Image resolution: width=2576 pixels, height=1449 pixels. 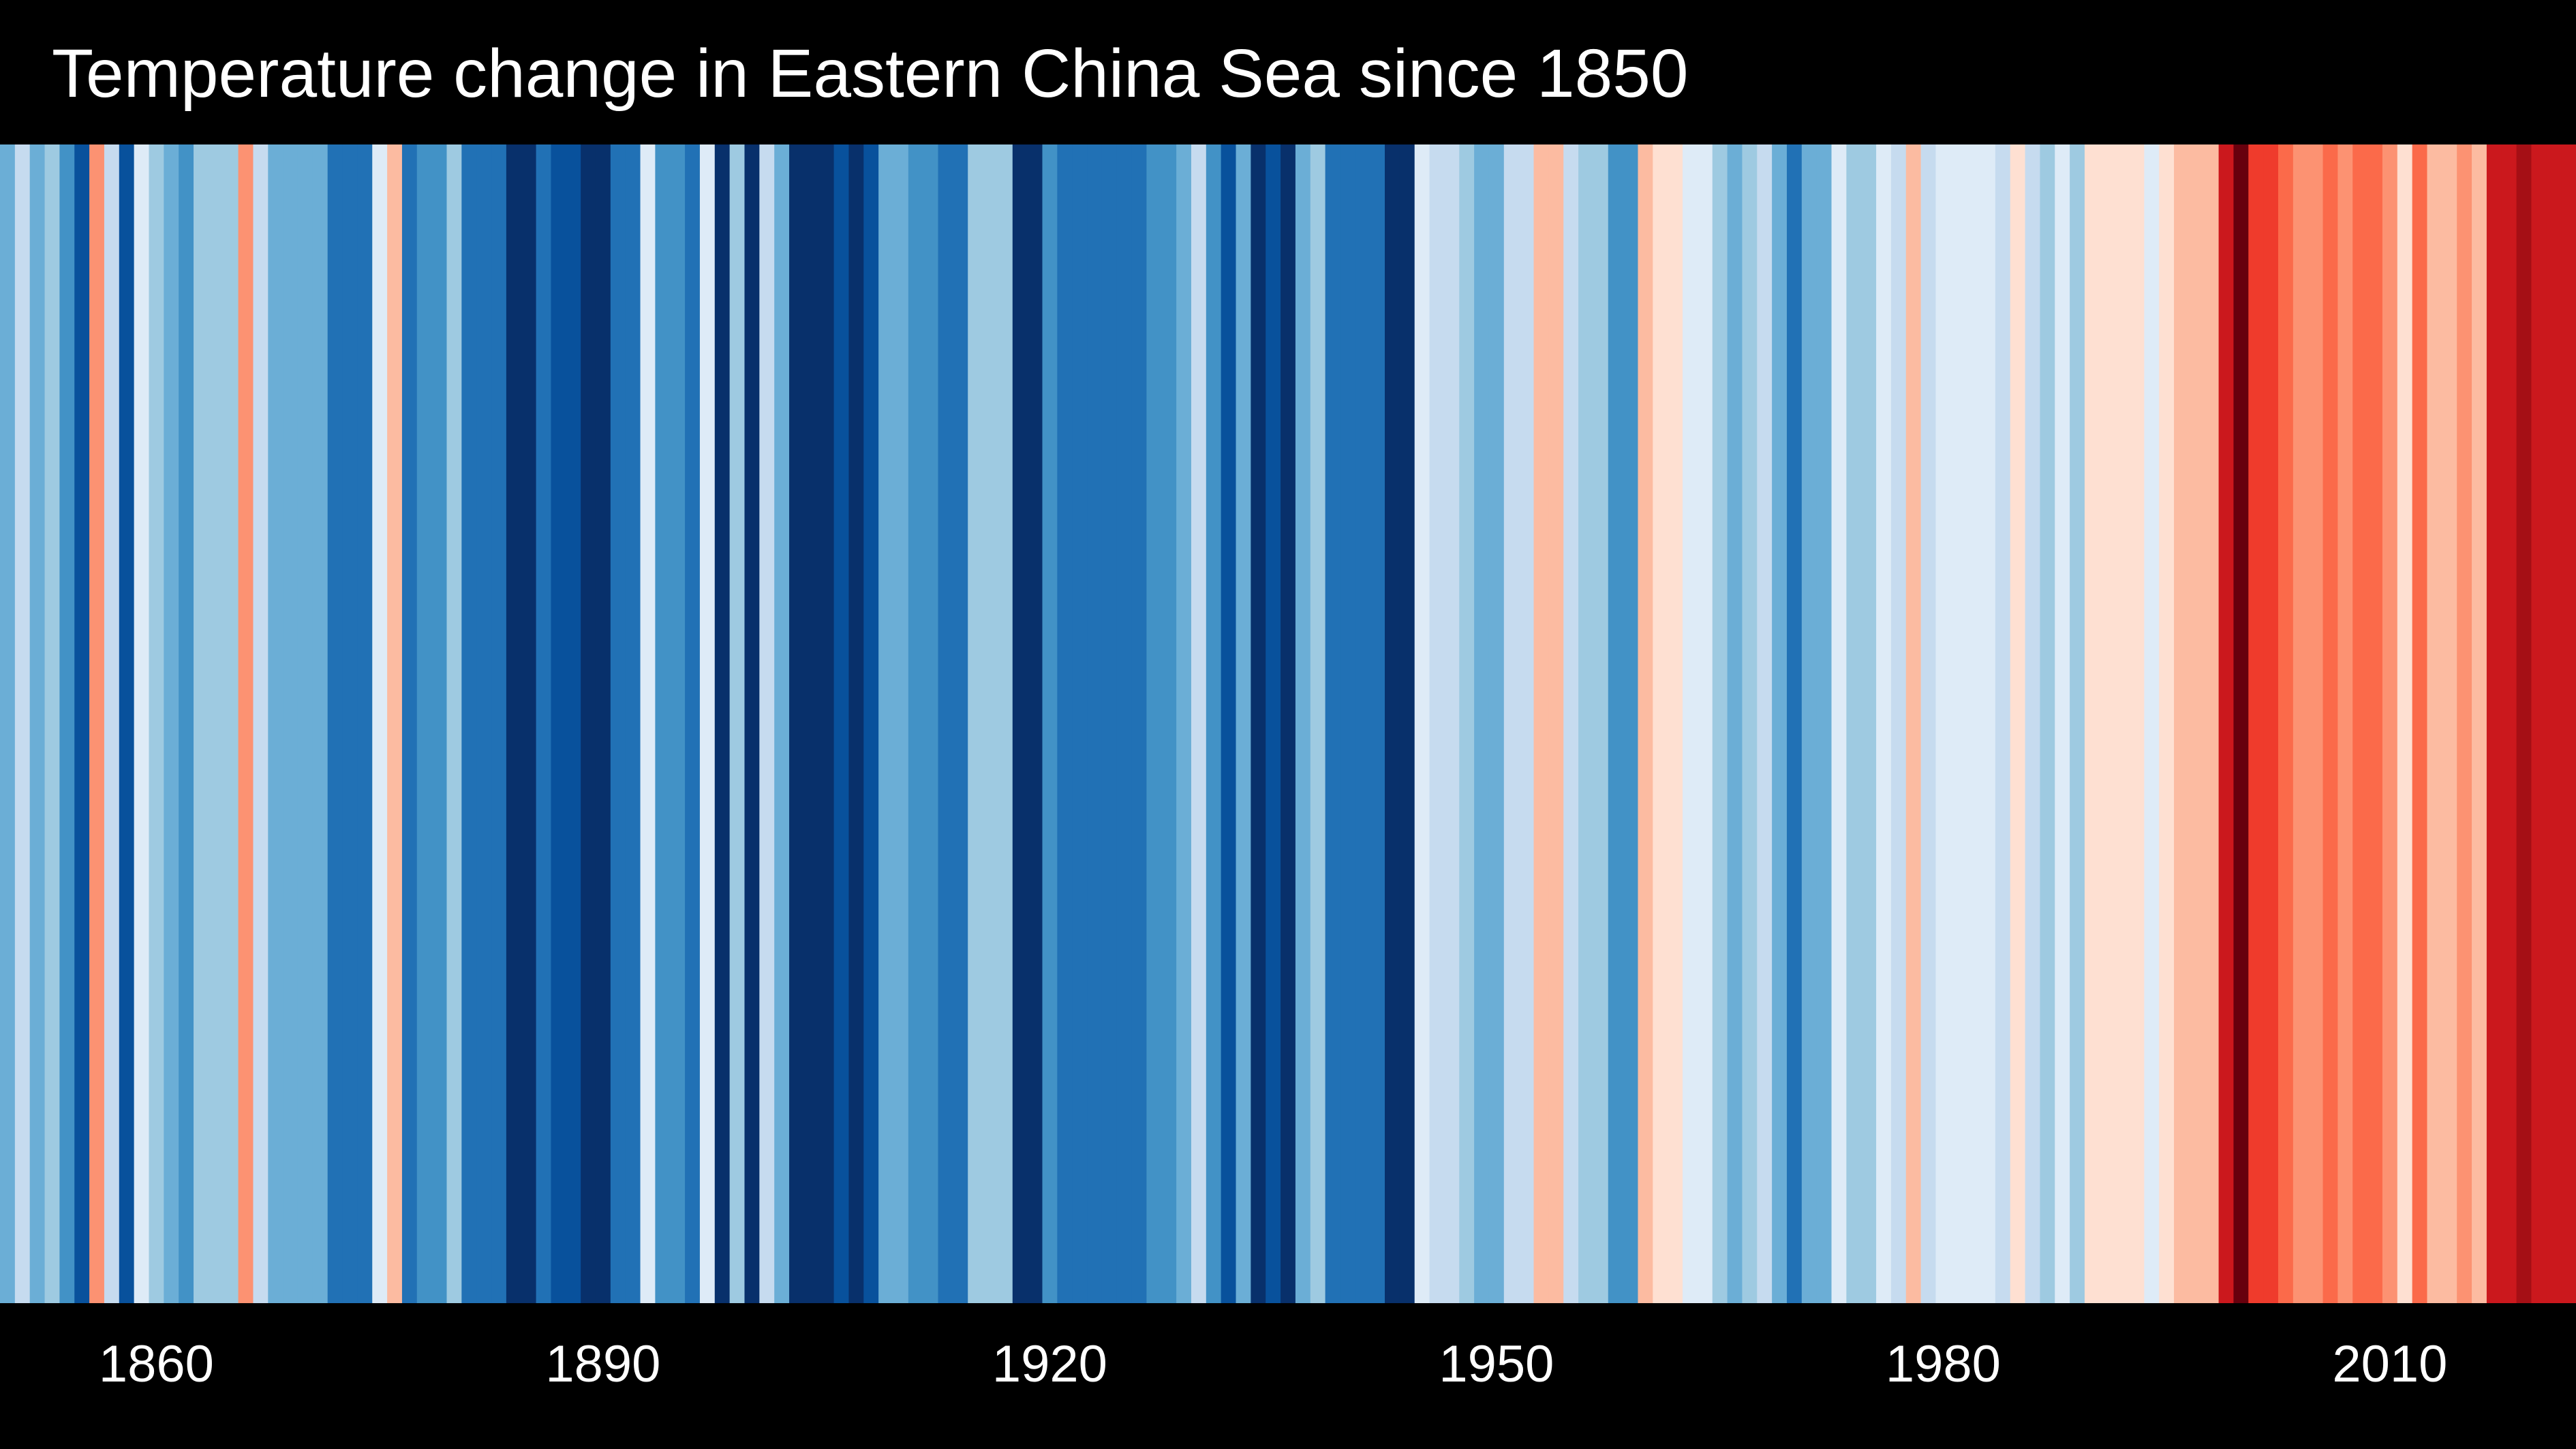 I want to click on stripe-2012, so click(x=2420, y=723).